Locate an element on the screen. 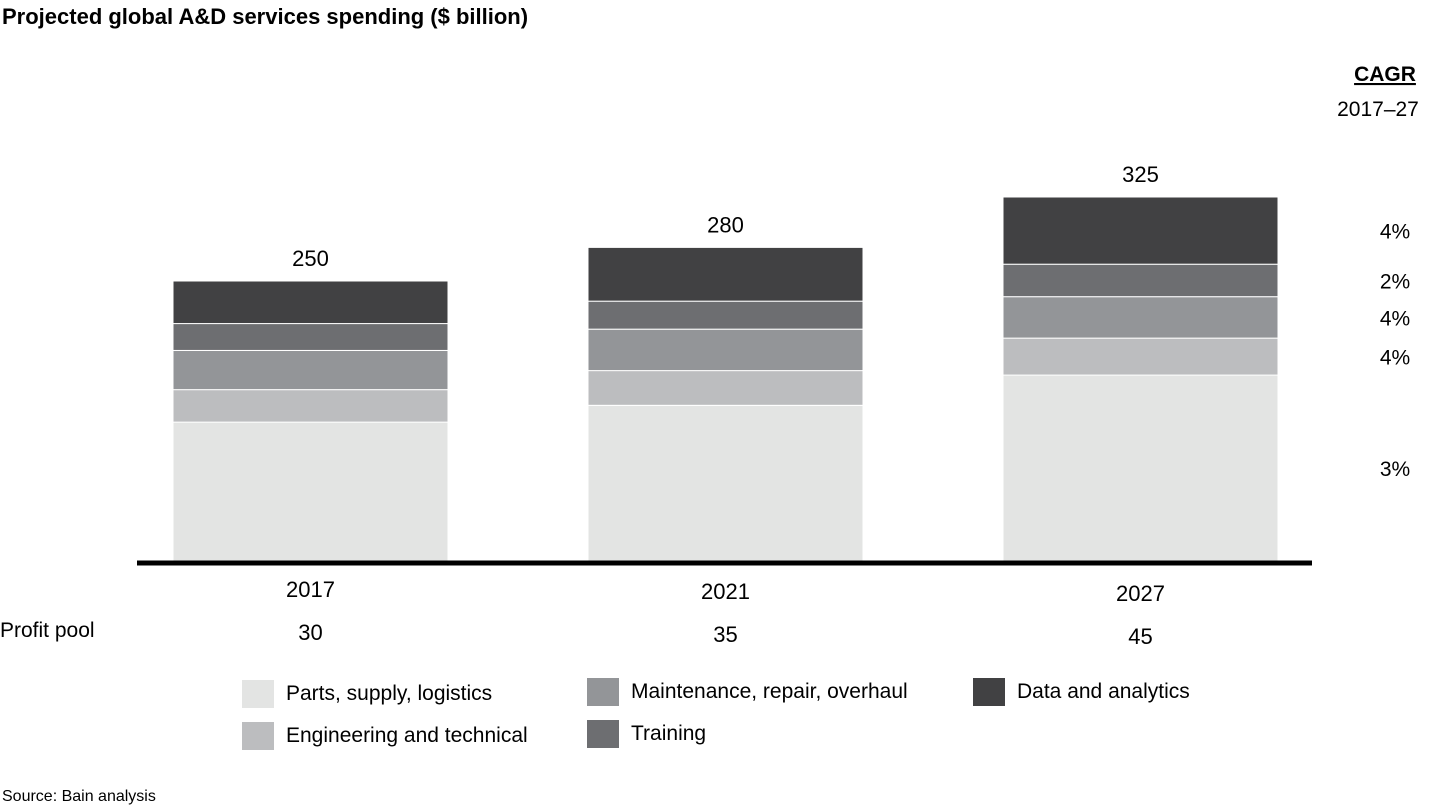 This screenshot has width=1440, height=810. total-label: 325 is located at coordinates (1140, 174).